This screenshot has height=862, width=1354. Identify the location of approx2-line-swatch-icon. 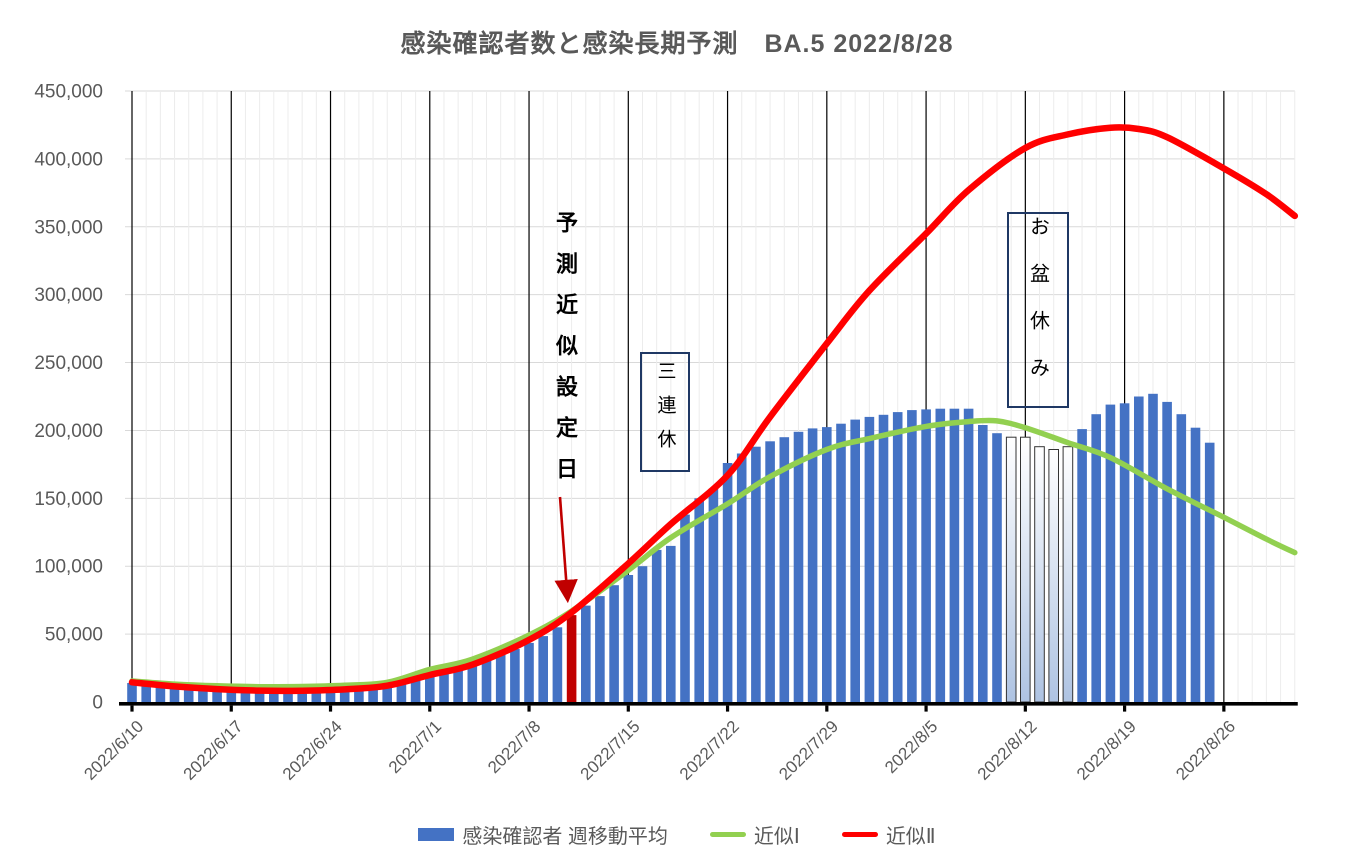
(859, 834).